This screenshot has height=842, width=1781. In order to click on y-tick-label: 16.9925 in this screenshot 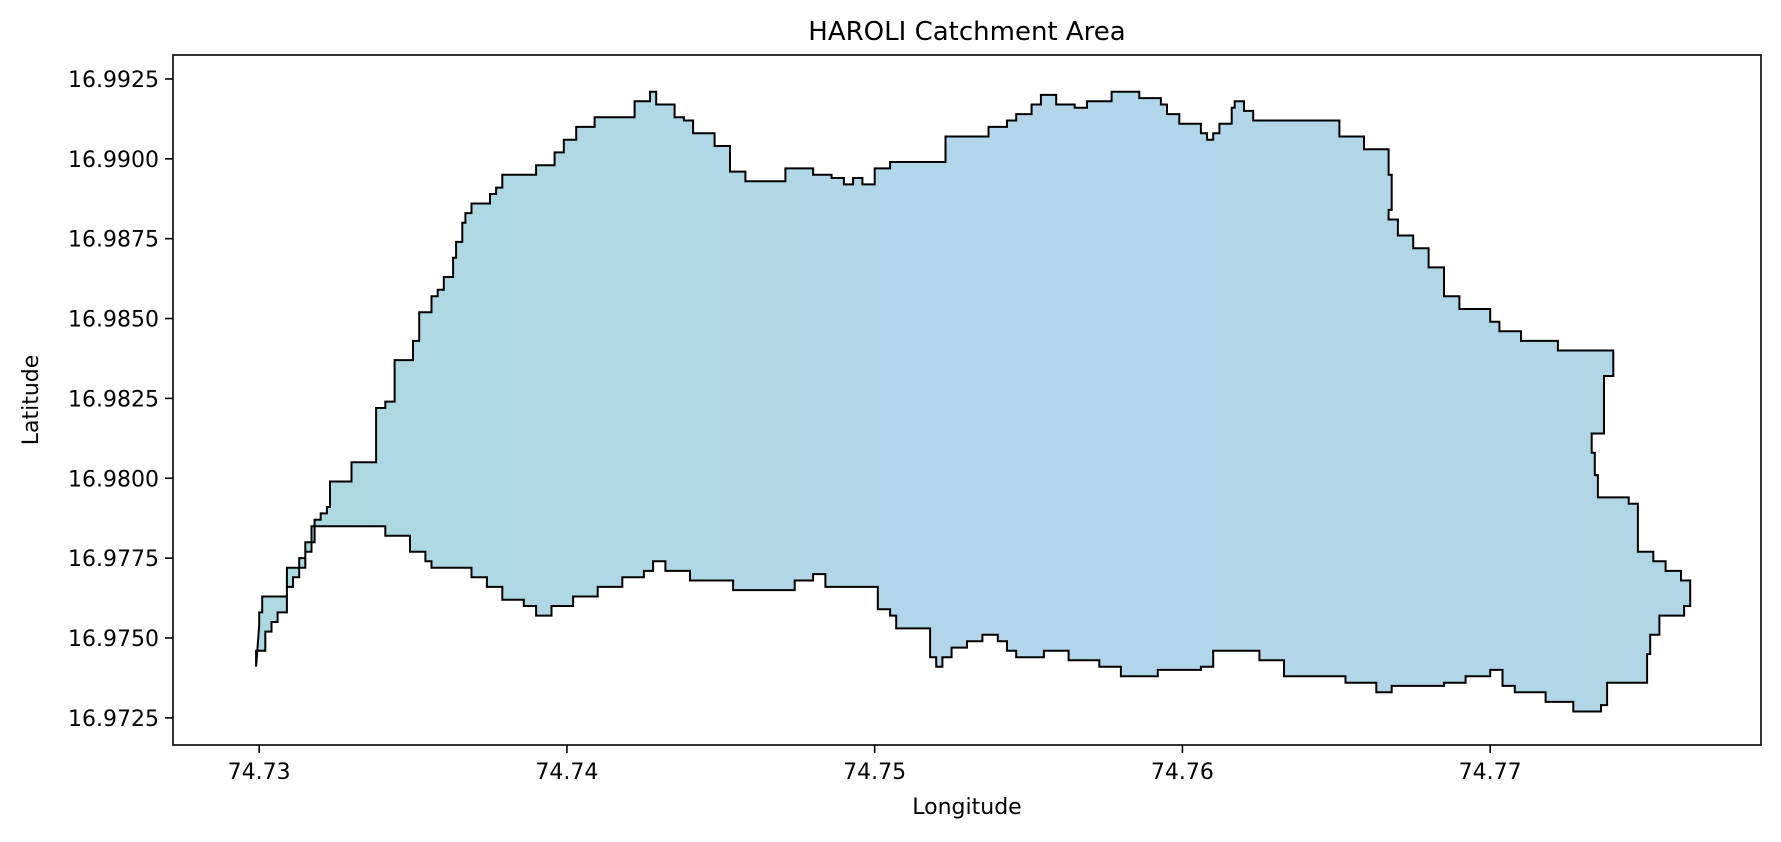, I will do `click(113, 80)`.